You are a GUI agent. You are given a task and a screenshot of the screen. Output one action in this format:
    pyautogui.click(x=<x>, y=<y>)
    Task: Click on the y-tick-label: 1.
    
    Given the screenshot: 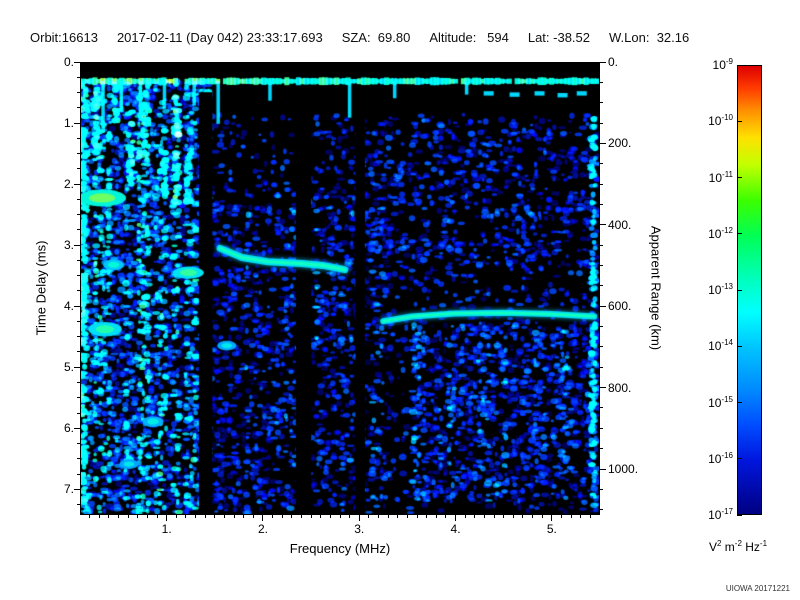 What is the action you would take?
    pyautogui.click(x=68, y=123)
    